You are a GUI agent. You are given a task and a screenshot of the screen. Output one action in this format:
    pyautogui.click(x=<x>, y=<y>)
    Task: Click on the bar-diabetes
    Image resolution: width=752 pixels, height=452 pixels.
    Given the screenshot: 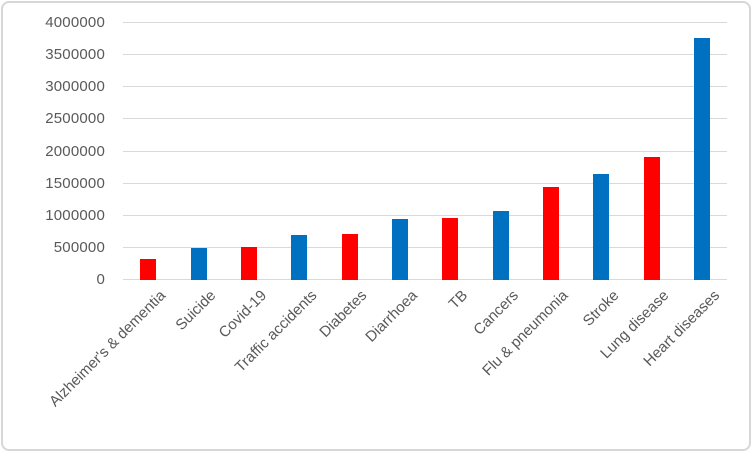 What is the action you would take?
    pyautogui.click(x=349, y=257)
    